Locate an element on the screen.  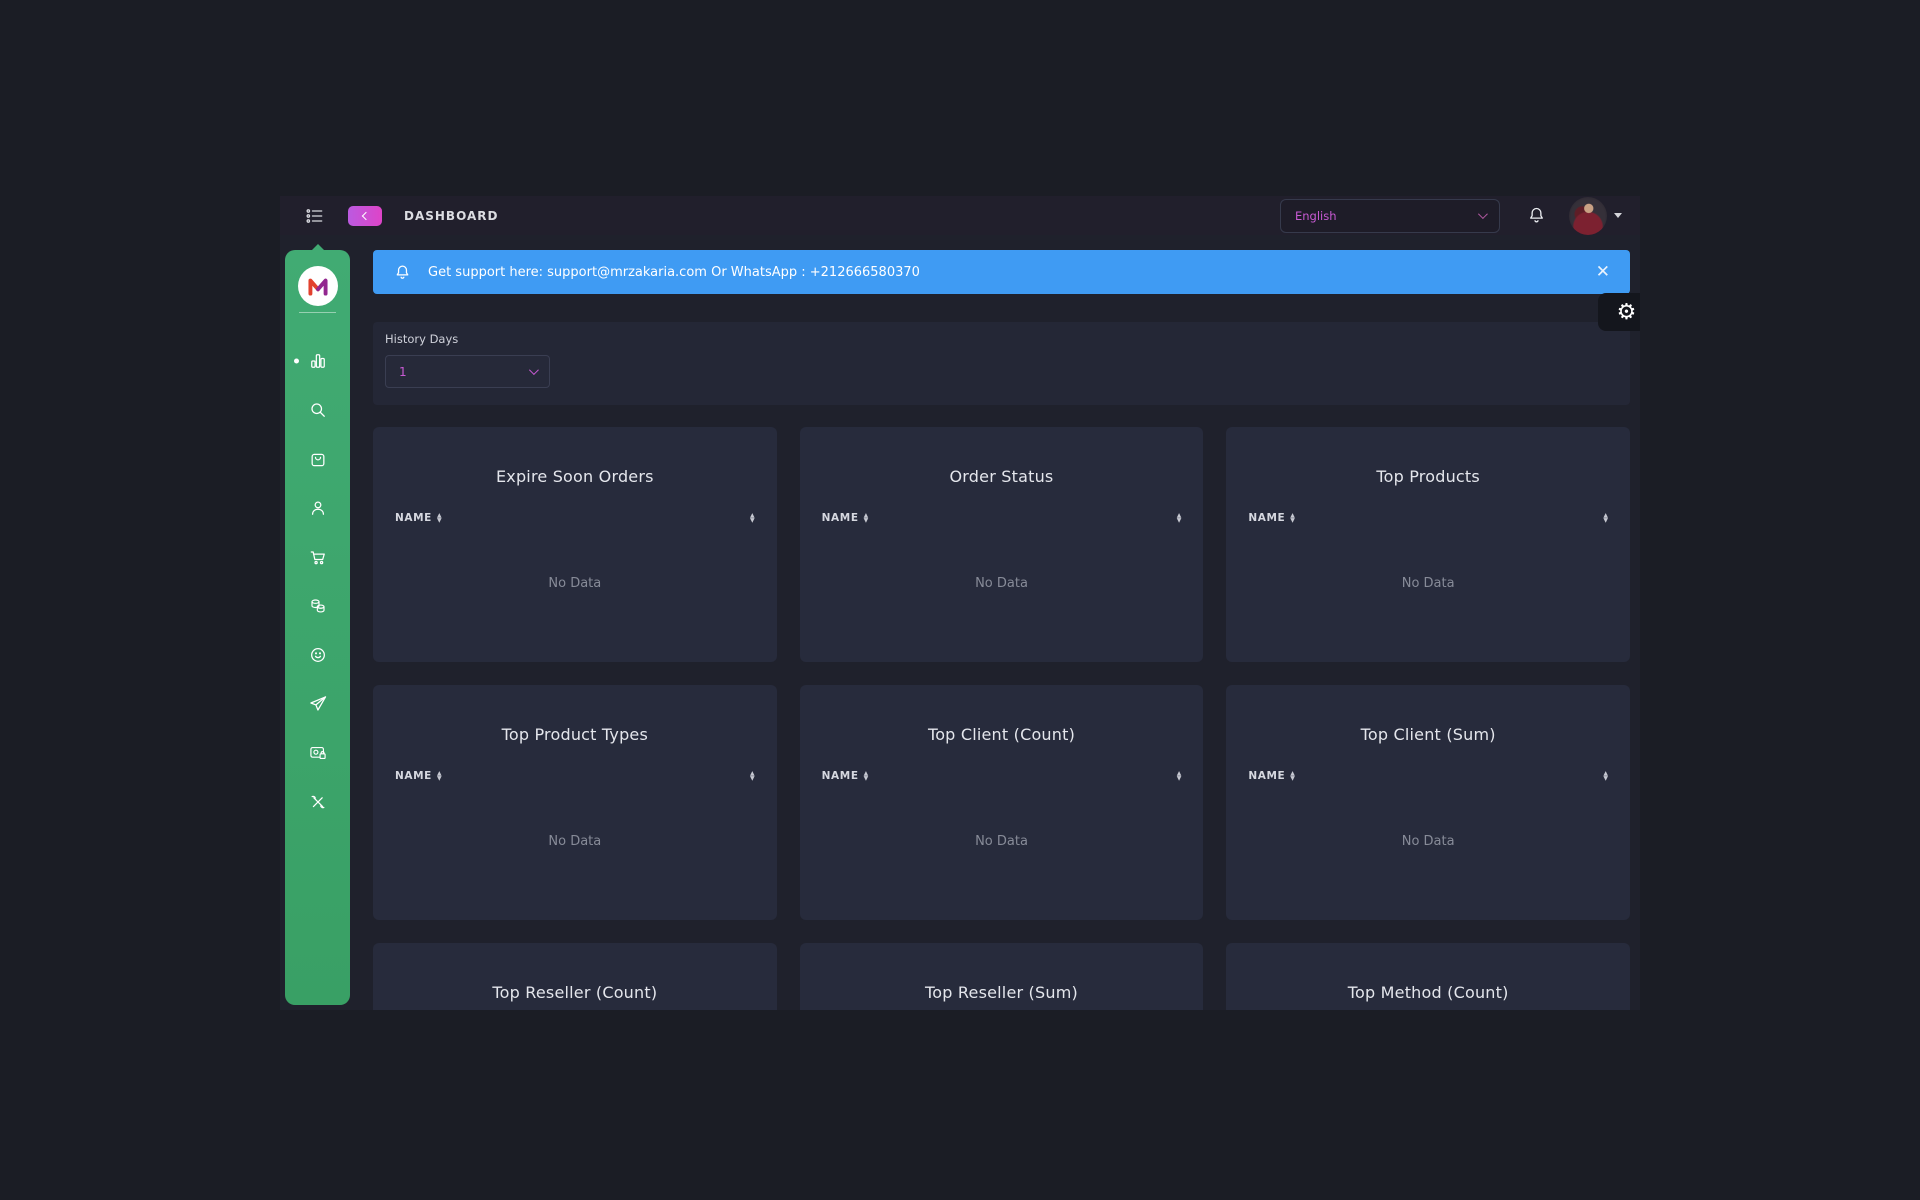
sidebar-item-payments is located at coordinates (317, 605).